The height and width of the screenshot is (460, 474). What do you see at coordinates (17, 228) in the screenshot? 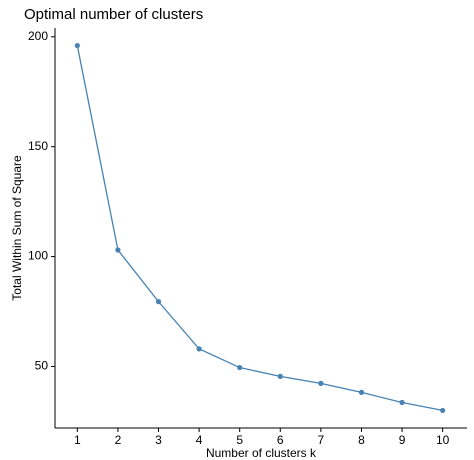
I see `y-axis-label: Total Within Sum of Square` at bounding box center [17, 228].